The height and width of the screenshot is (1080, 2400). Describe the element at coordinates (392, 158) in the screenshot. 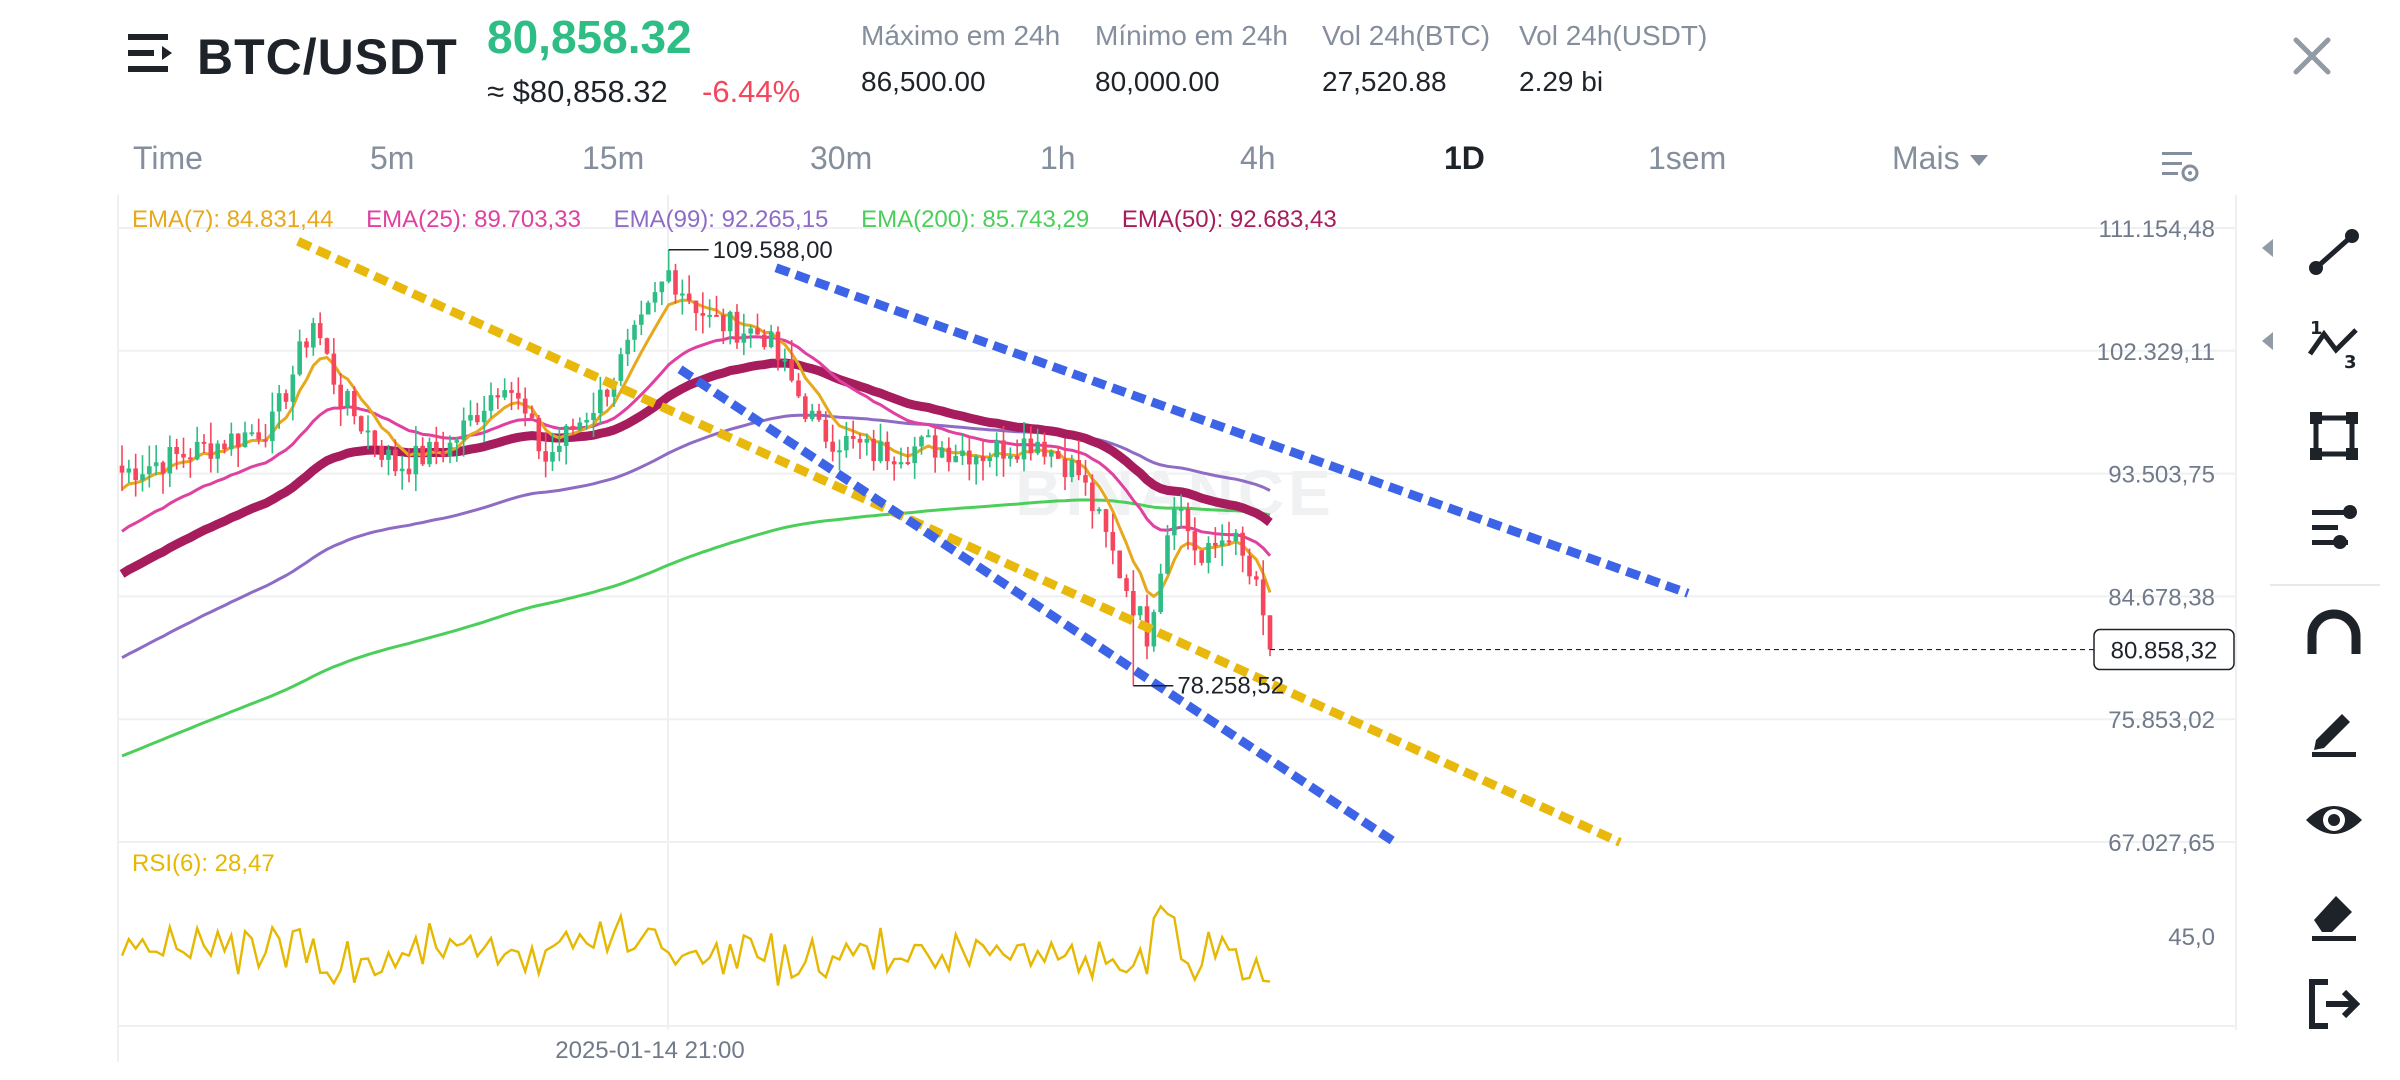

I see `tab-5m: 5m` at that location.